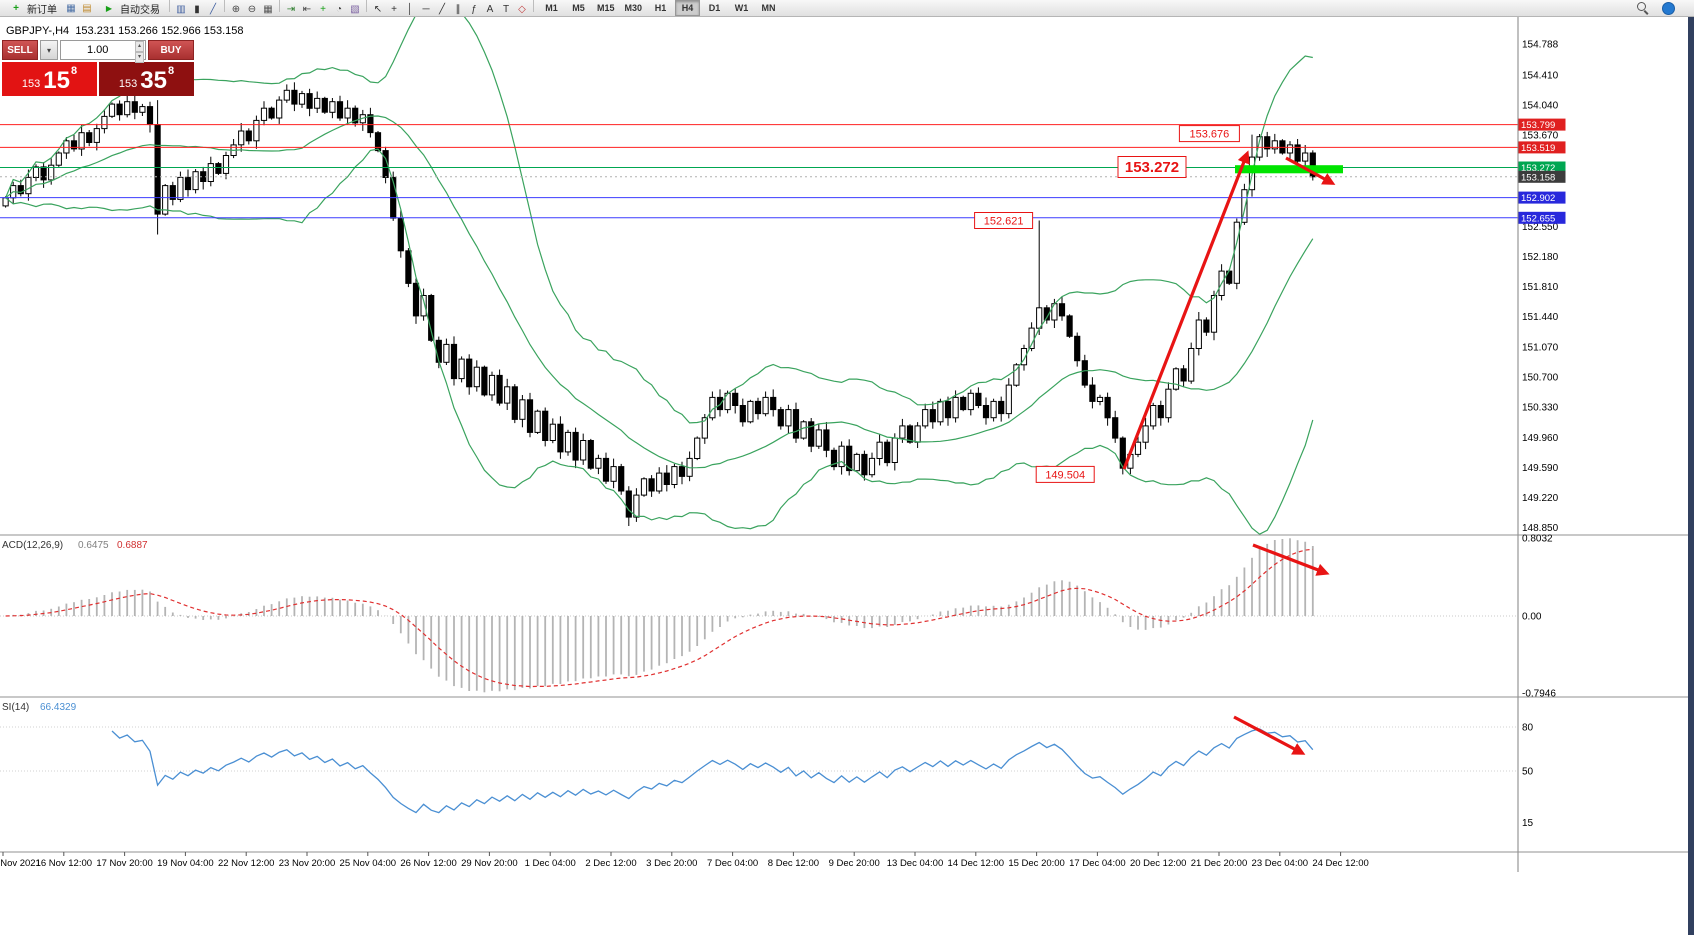 Image resolution: width=1694 pixels, height=935 pixels. I want to click on notification-icon, so click(1668, 8).